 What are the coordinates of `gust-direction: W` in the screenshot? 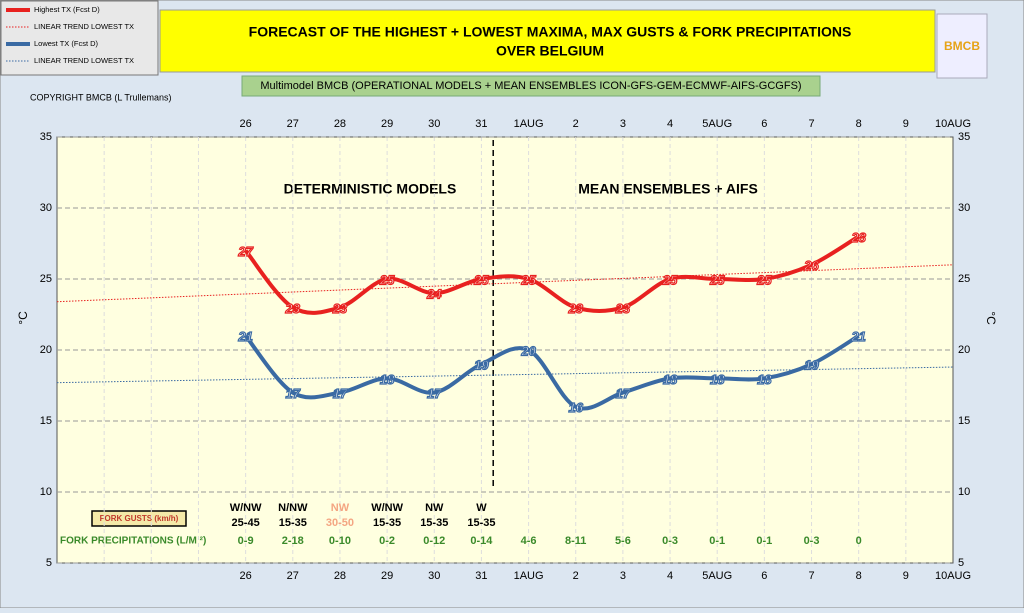 It's located at (481, 508).